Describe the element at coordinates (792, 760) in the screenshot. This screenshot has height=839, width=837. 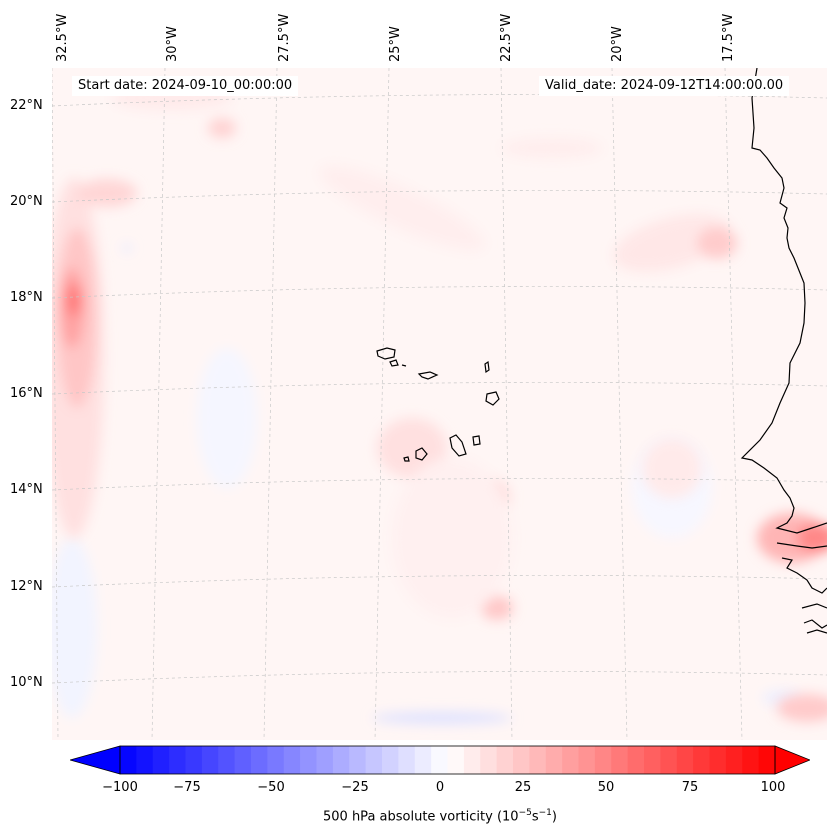
I see `colorbar-extend-max` at that location.